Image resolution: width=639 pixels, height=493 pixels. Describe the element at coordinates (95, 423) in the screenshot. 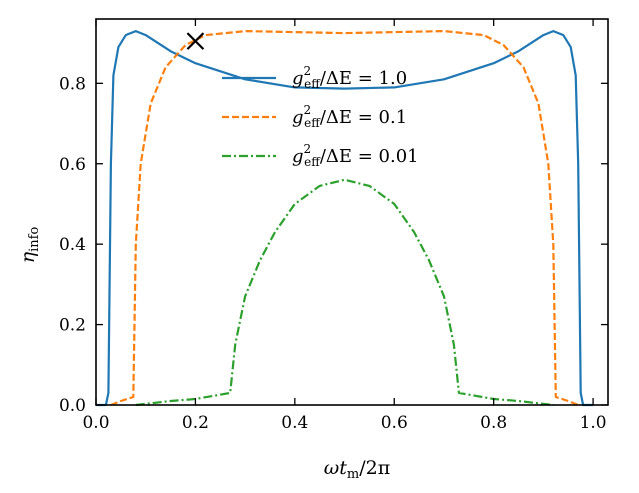

I see `x-tick-label: 0.0` at that location.